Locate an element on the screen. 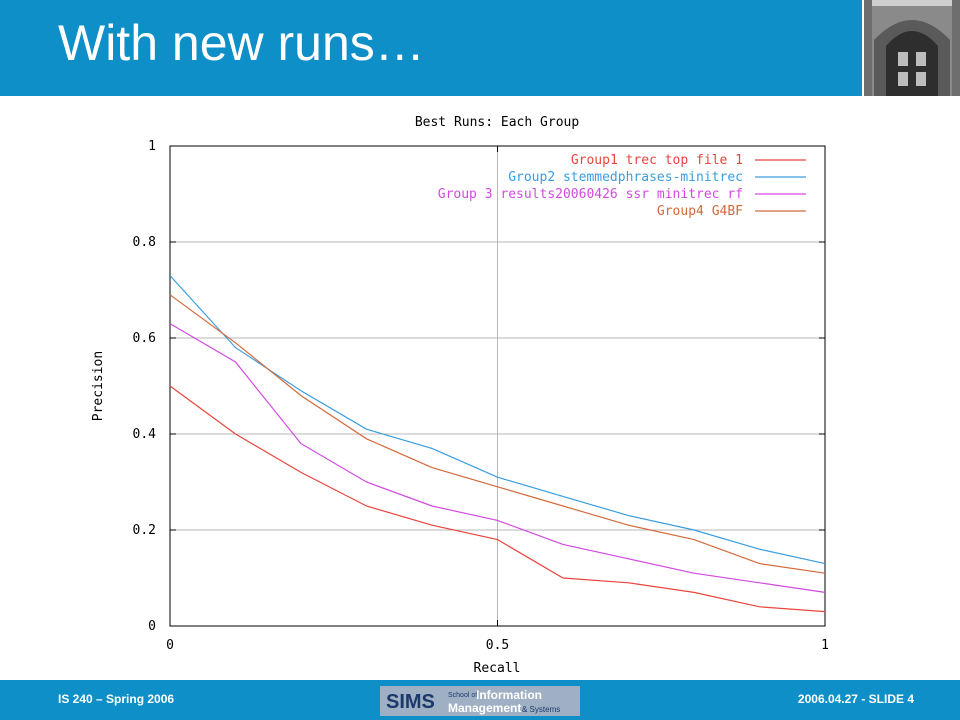 The width and height of the screenshot is (960, 720). legend-label-4: Group4 G4BF is located at coordinates (700, 211).